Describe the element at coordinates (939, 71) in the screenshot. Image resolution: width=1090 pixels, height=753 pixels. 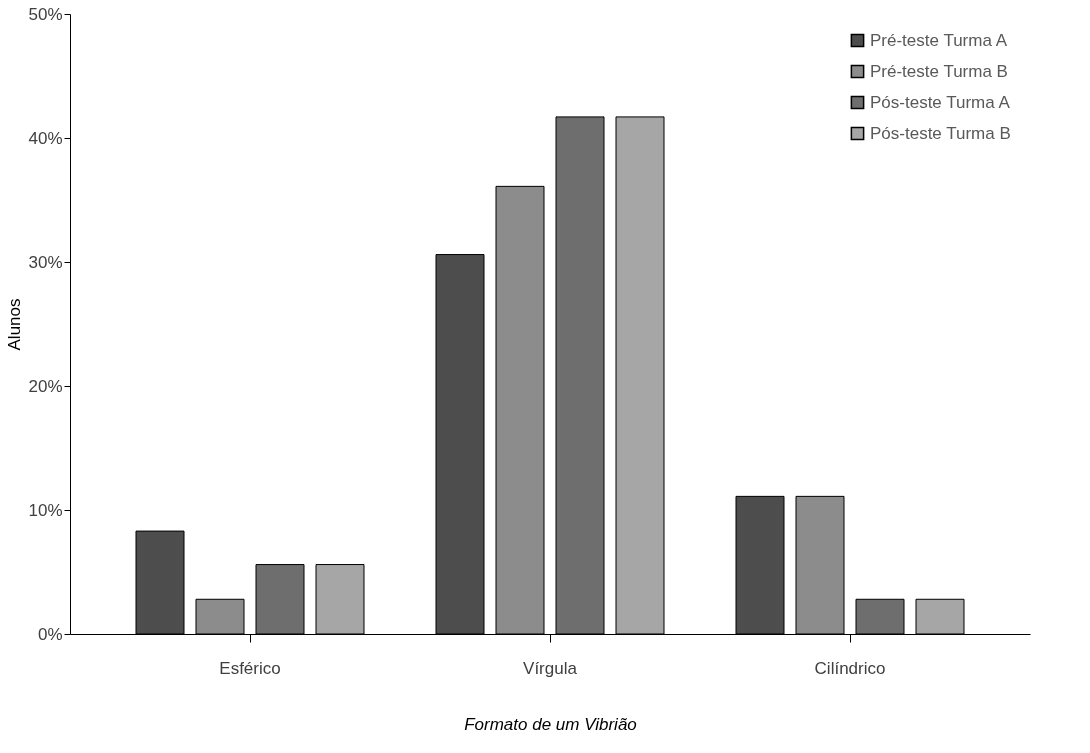
I see `legend-label: Pré-teste Turma B` at that location.